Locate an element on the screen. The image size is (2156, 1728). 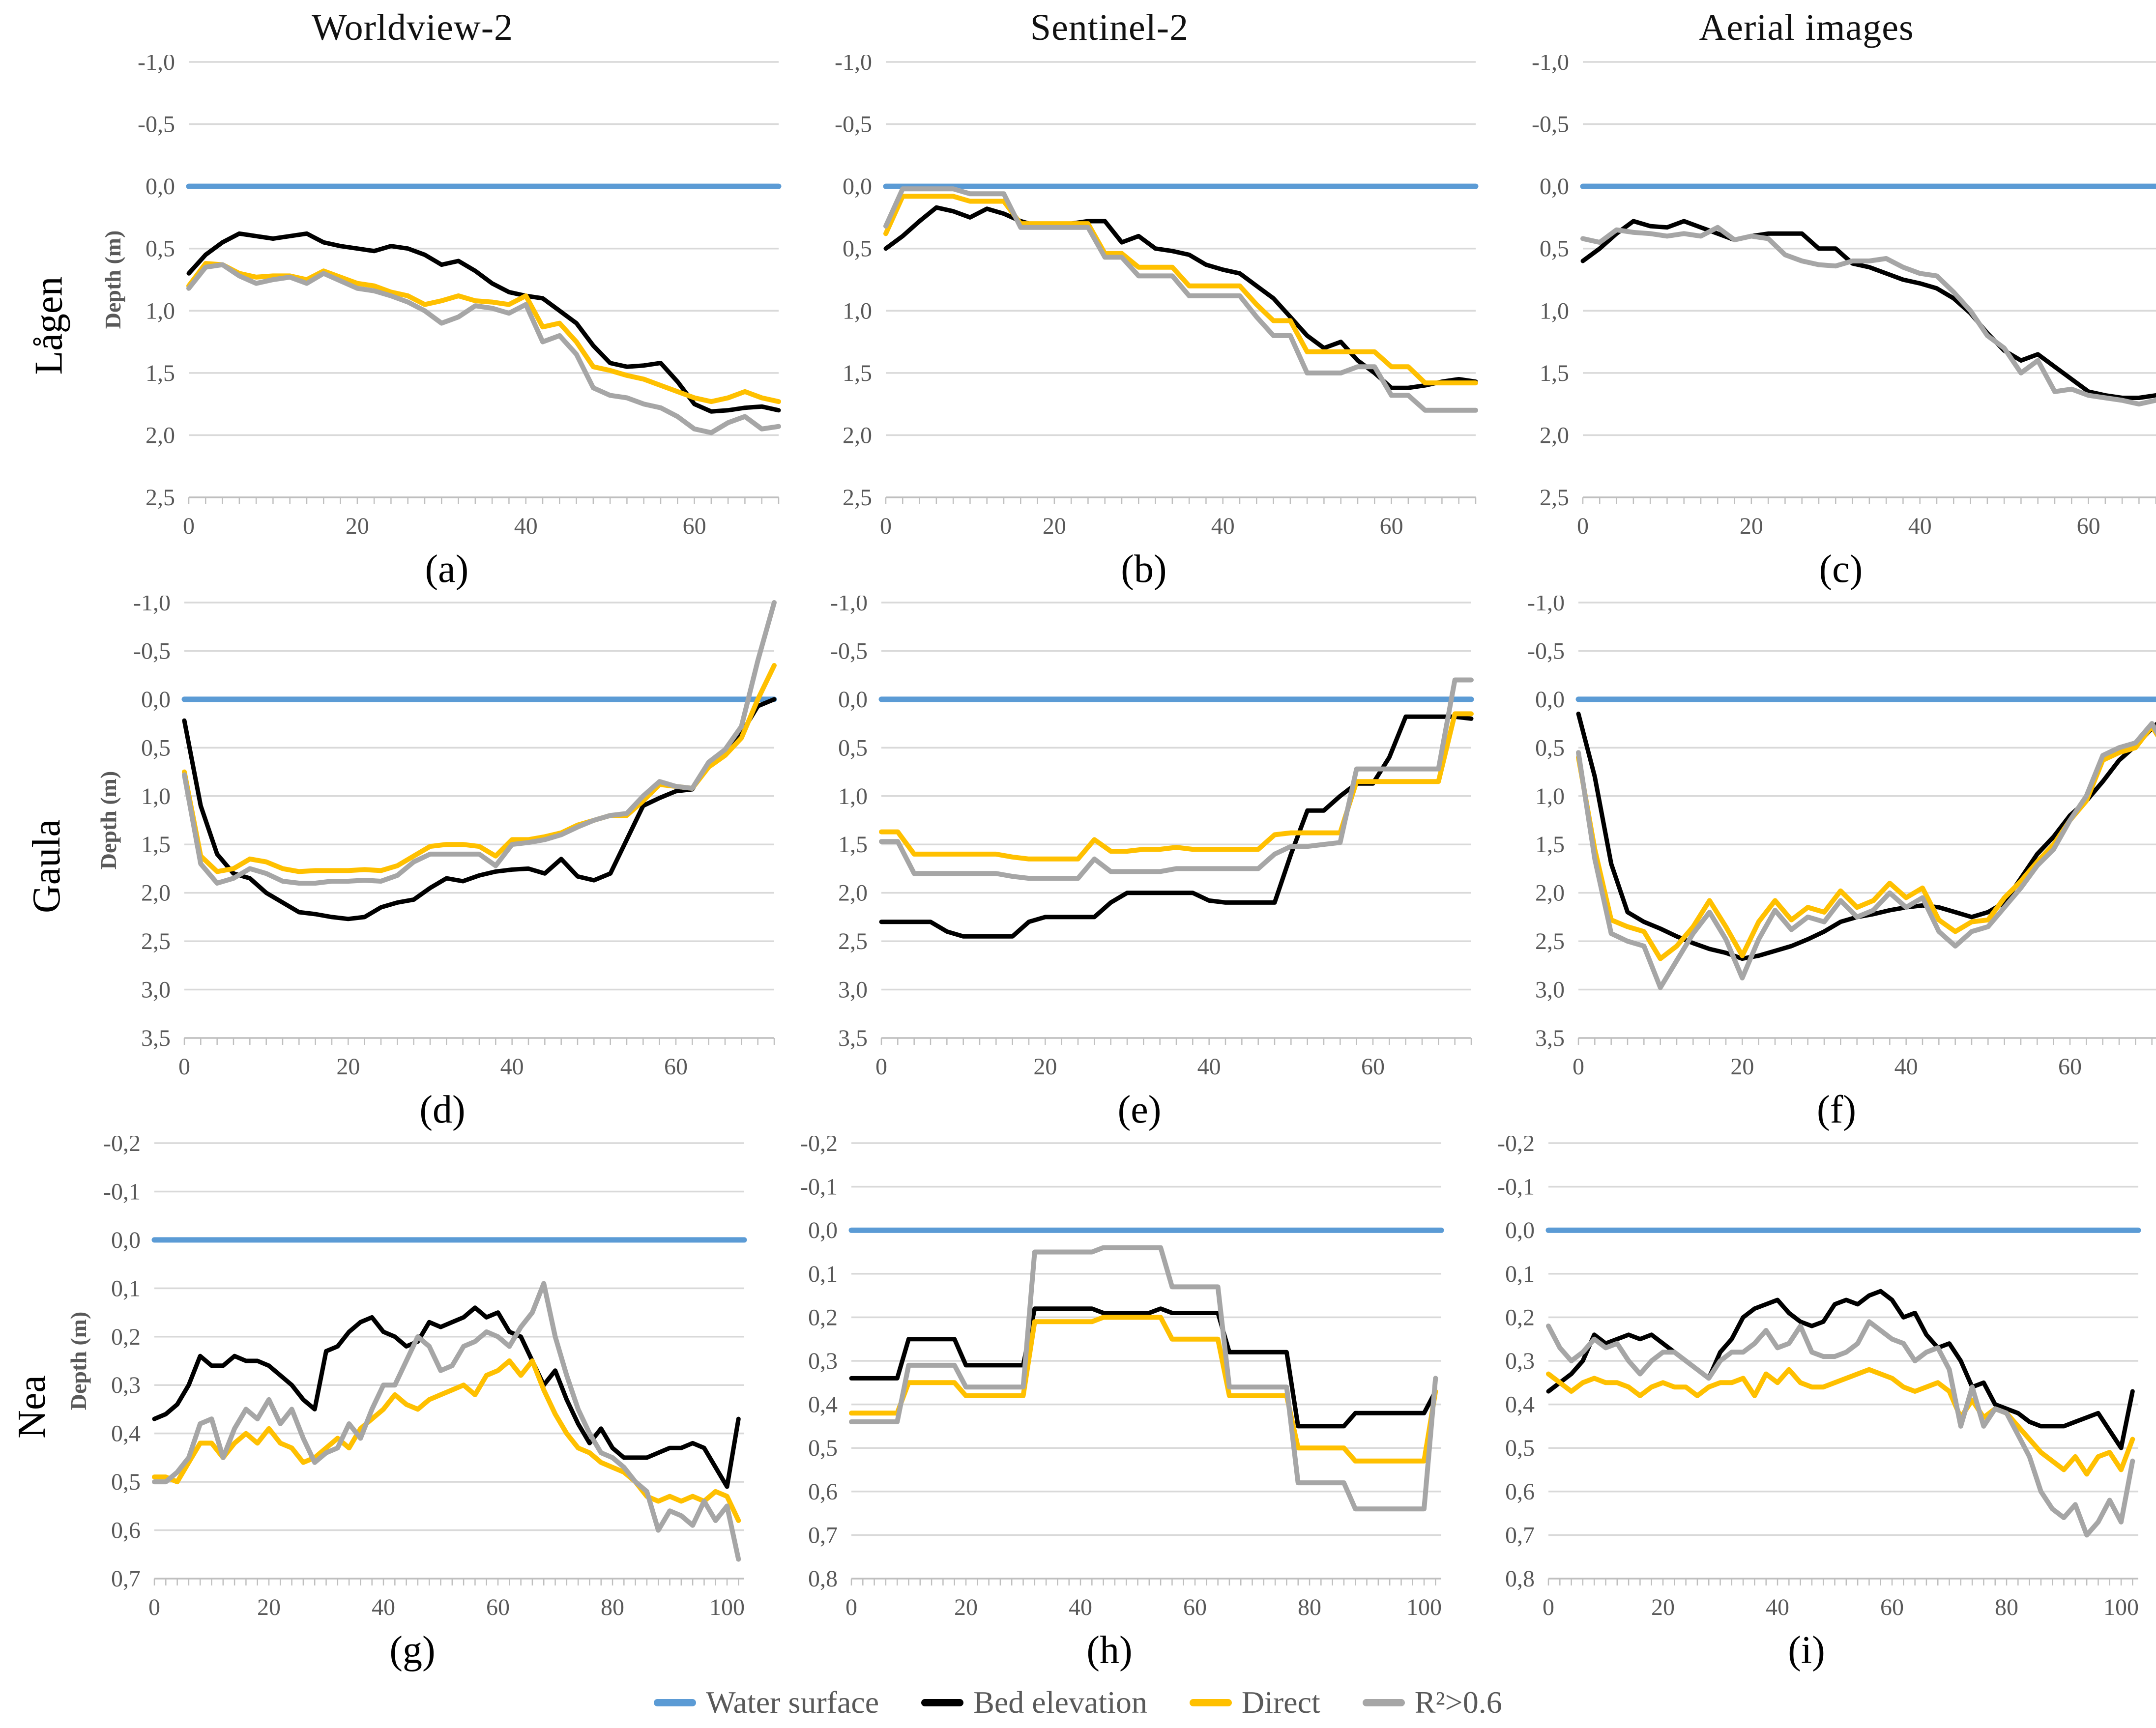
direct-line-swatch is located at coordinates (1210, 1702).